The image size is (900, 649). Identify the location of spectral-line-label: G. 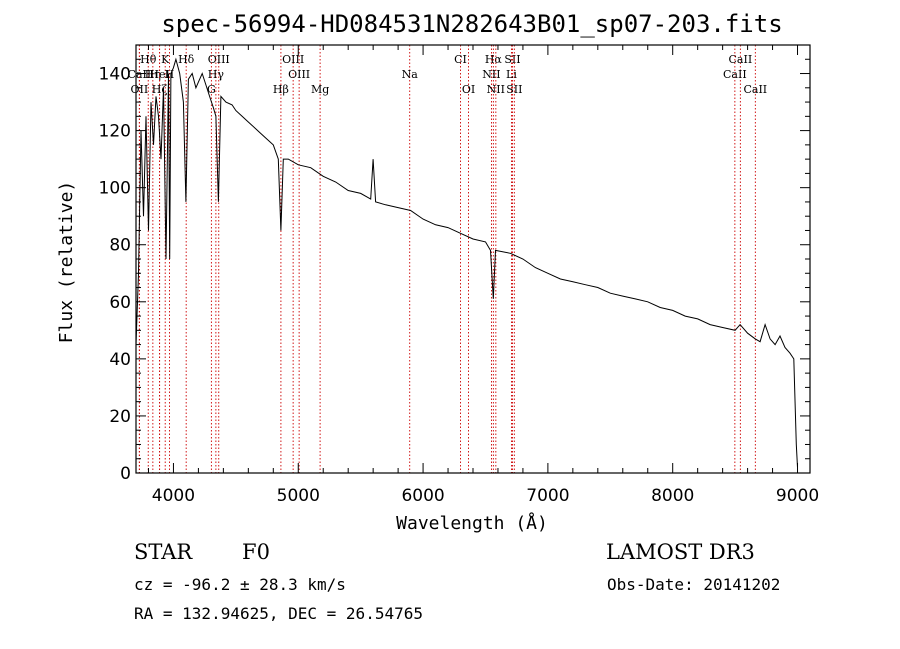
(211, 89).